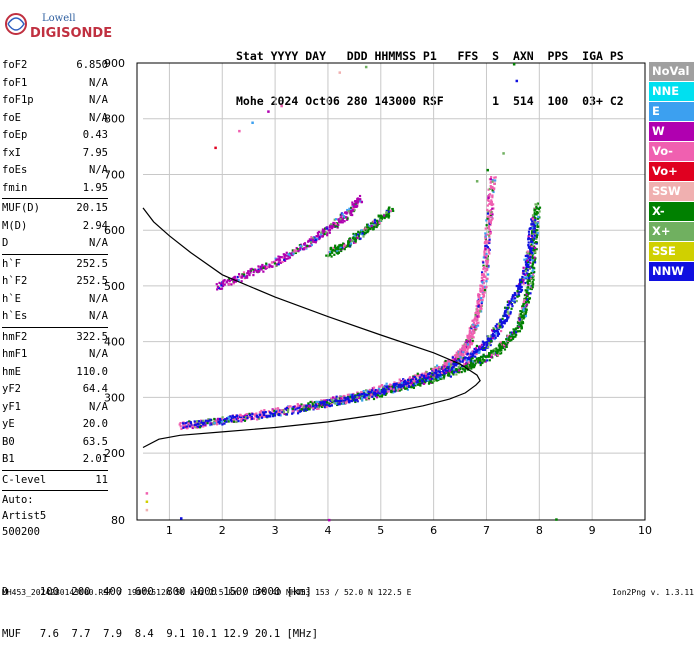 This screenshot has height=655, width=700. Describe the element at coordinates (92, 65) in the screenshot. I see `param-value: 6.850` at that location.